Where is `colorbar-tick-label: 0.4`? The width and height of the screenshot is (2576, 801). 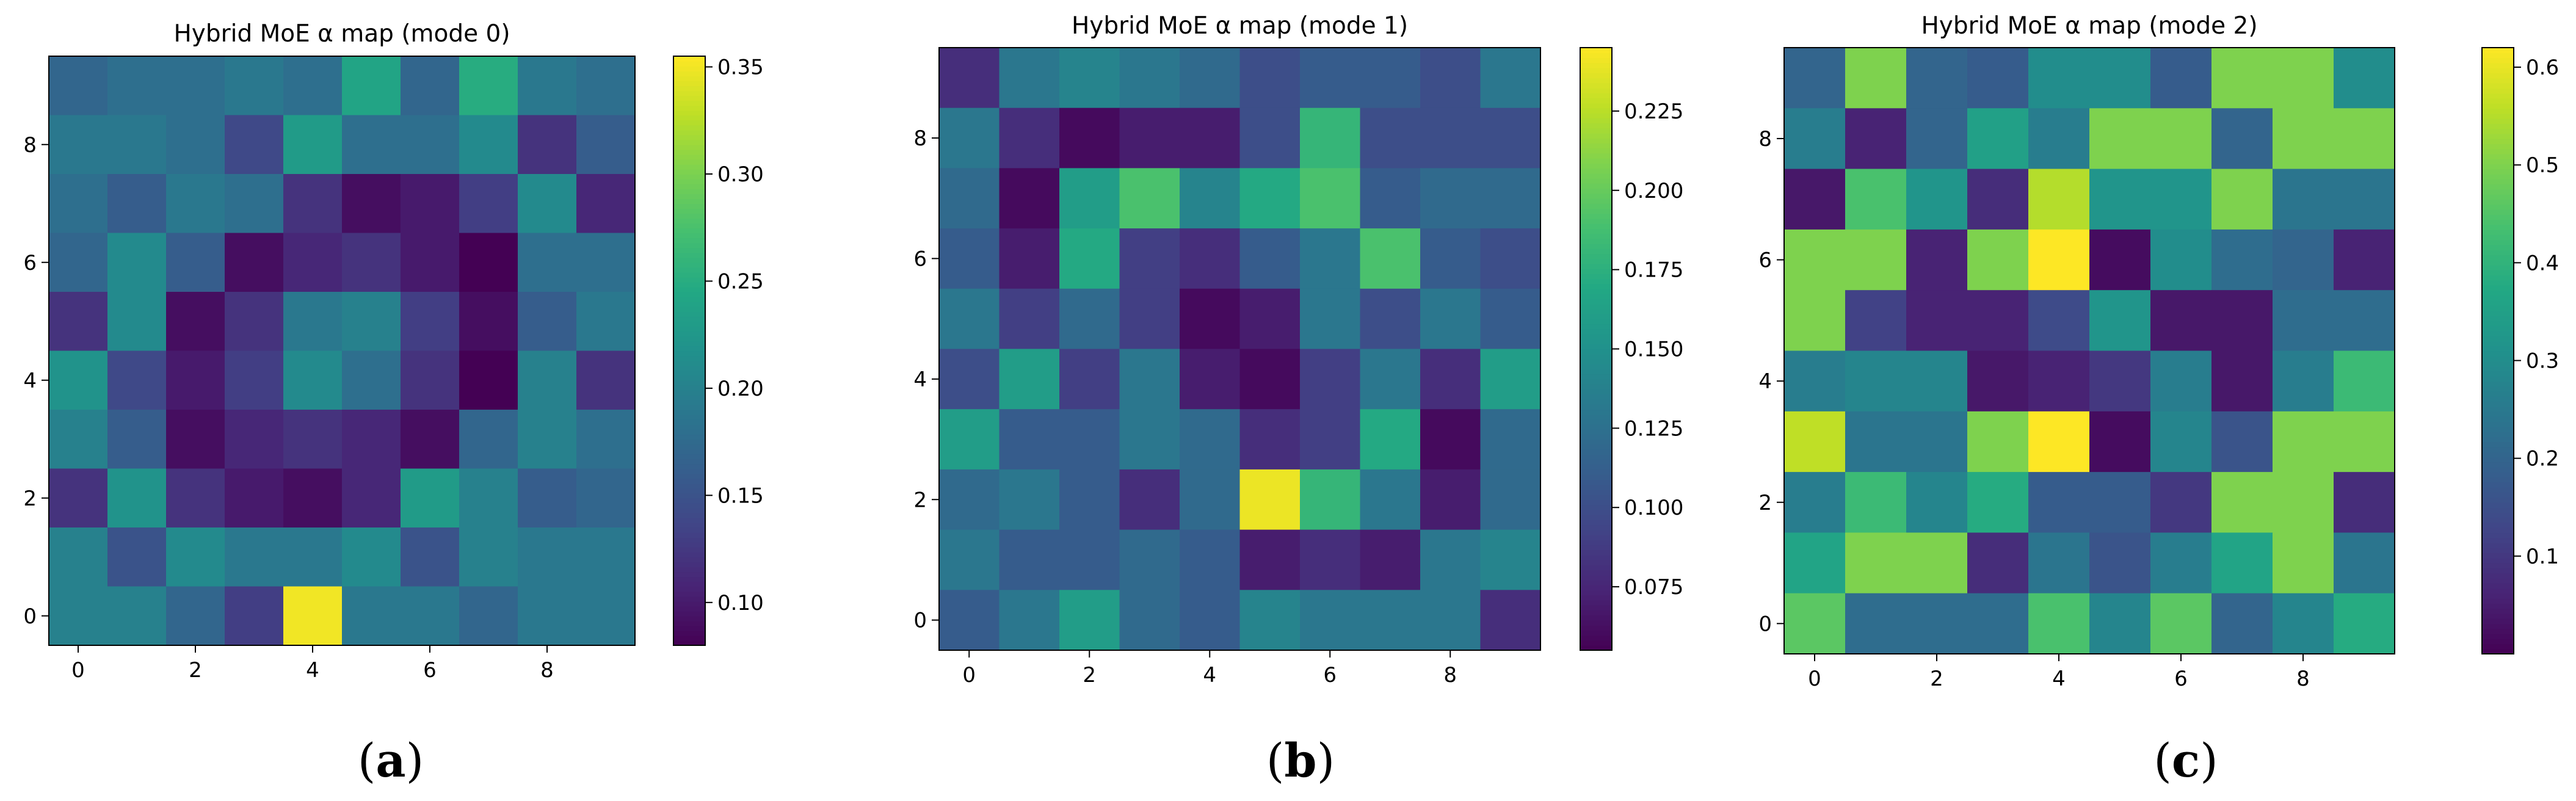 colorbar-tick-label: 0.4 is located at coordinates (2542, 263).